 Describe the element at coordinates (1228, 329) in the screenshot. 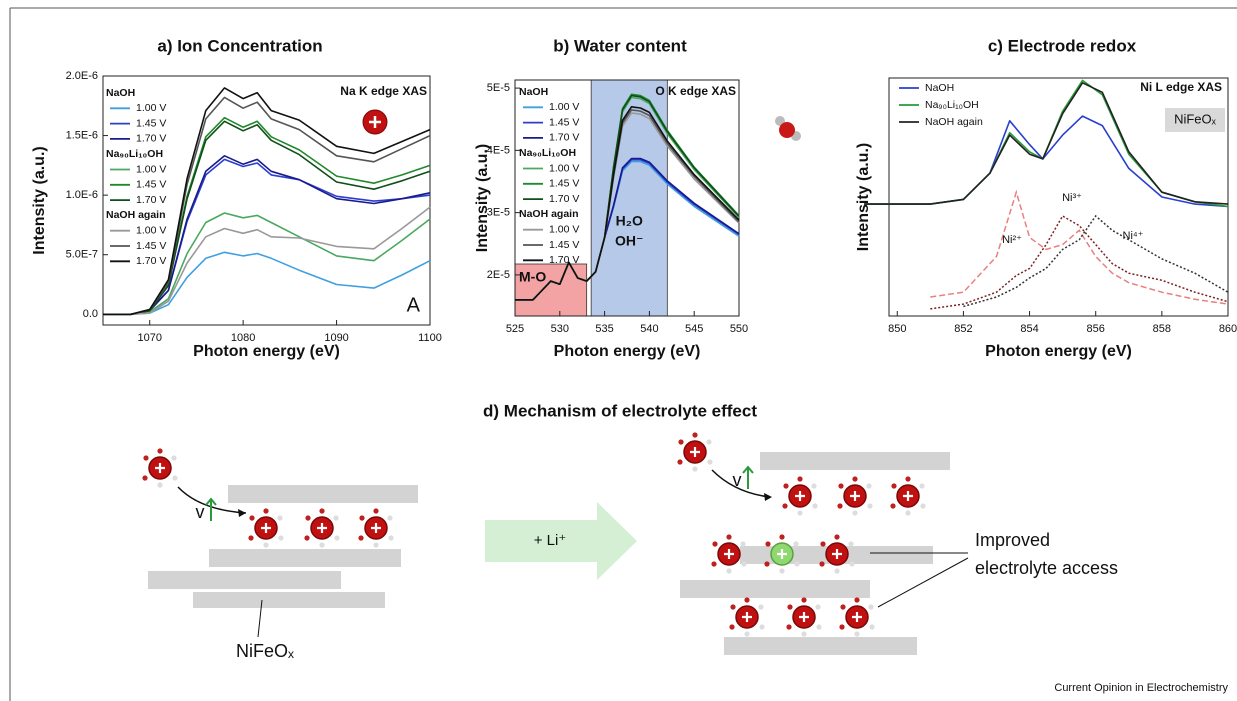

I see `x-tick-label: 860` at that location.